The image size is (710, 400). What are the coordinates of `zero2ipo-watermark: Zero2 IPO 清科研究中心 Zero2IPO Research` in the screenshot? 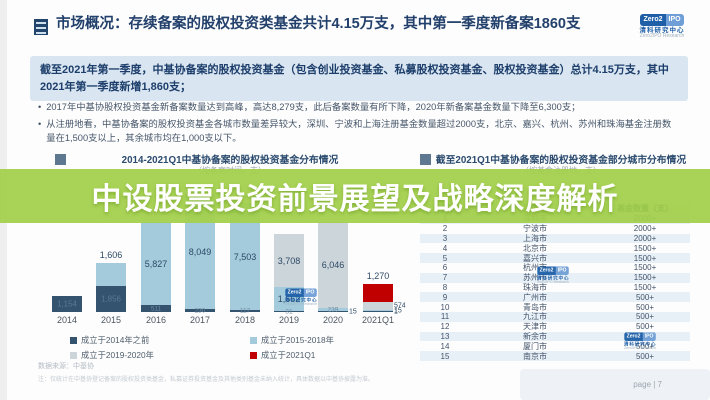 It's located at (301, 297).